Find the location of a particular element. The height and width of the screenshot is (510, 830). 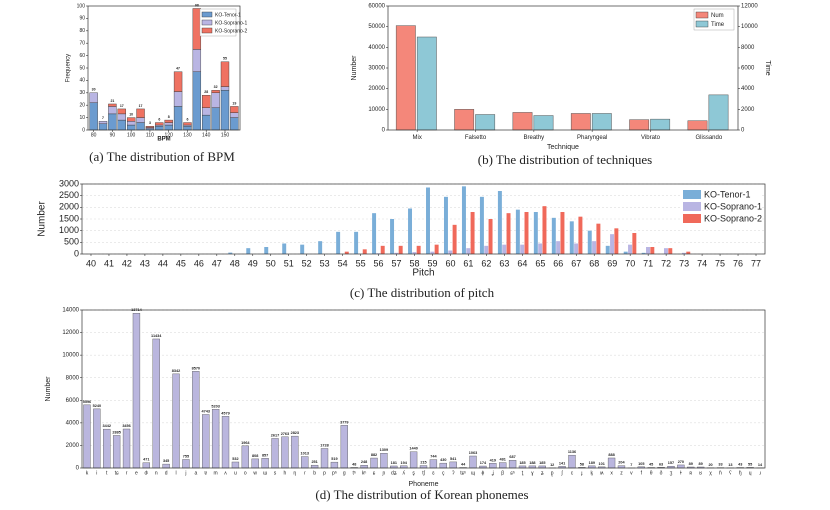

x-tick-label: 51 is located at coordinates (289, 263).